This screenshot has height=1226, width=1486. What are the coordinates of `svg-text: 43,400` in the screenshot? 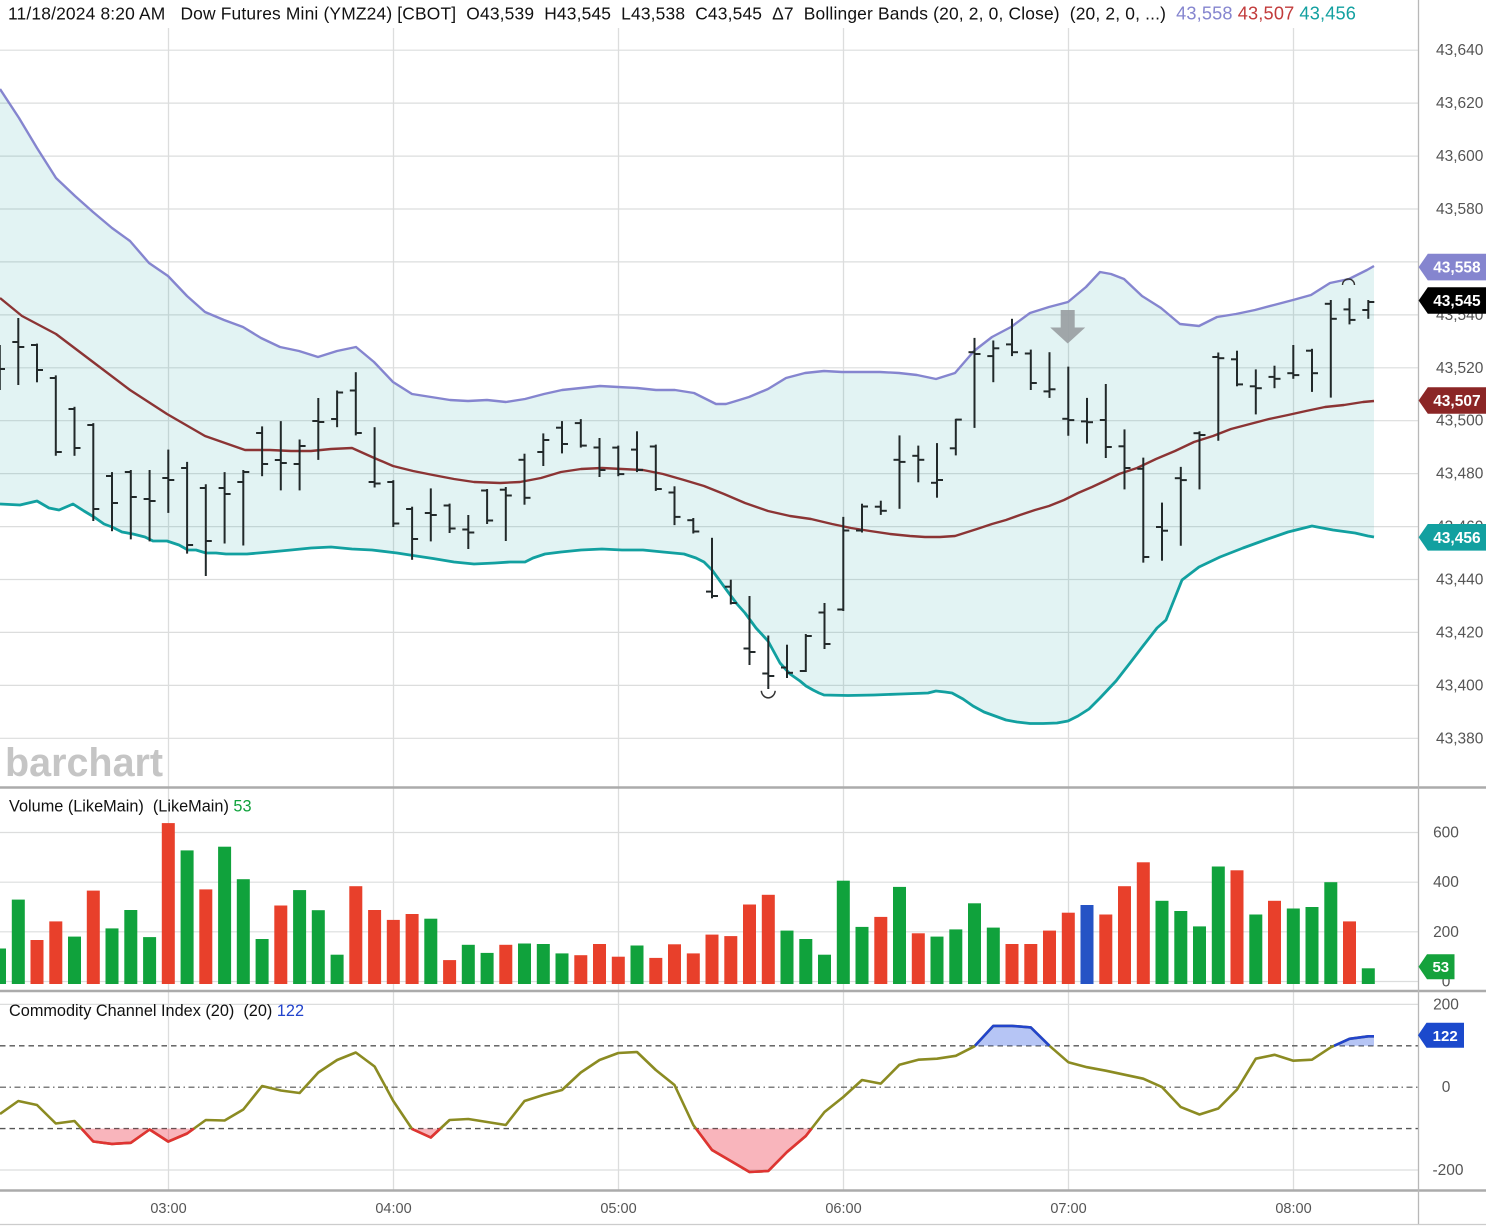 It's located at (1460, 685).